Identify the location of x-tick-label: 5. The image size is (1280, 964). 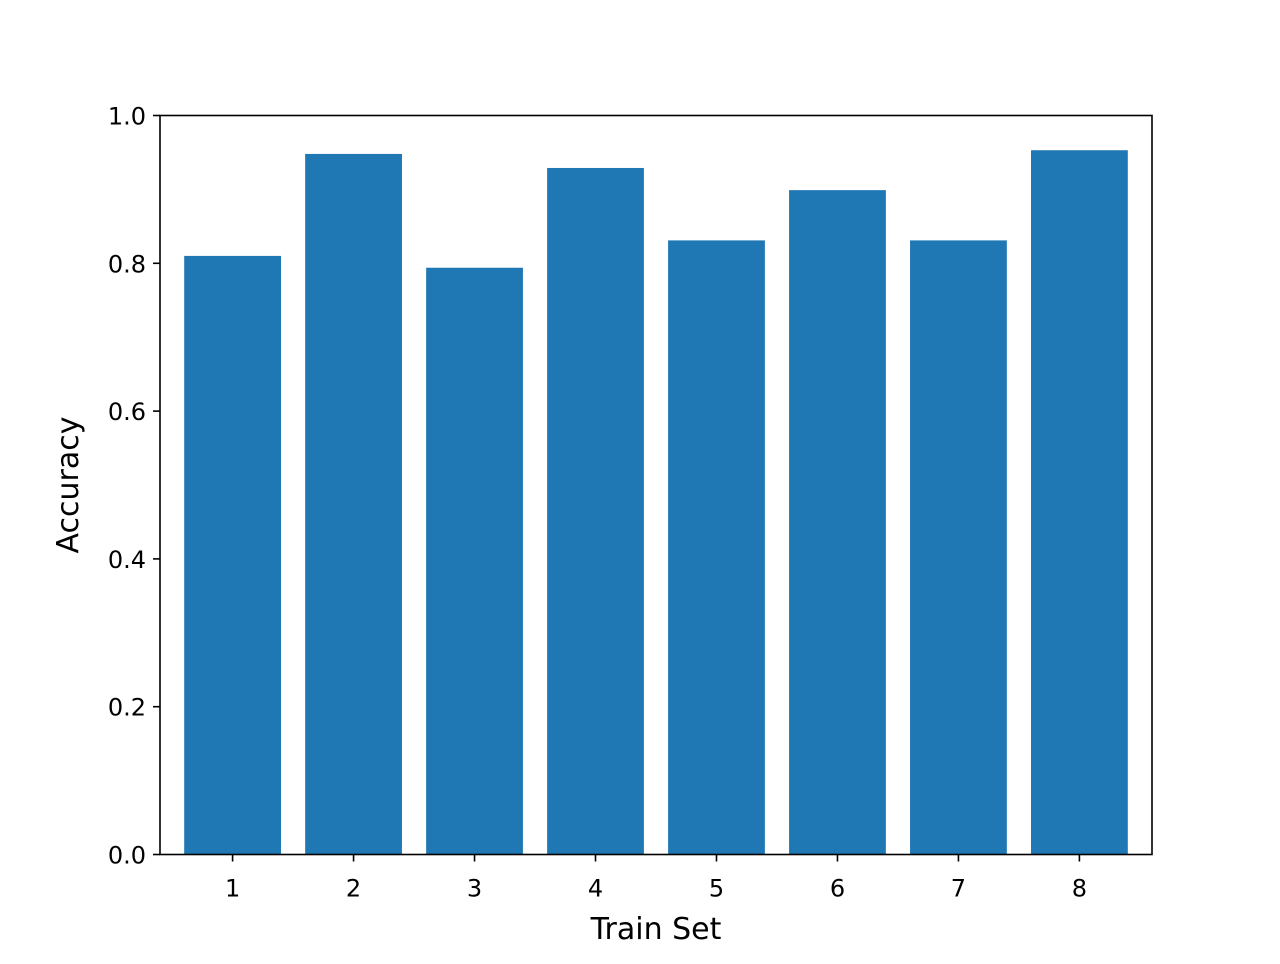
(716, 889).